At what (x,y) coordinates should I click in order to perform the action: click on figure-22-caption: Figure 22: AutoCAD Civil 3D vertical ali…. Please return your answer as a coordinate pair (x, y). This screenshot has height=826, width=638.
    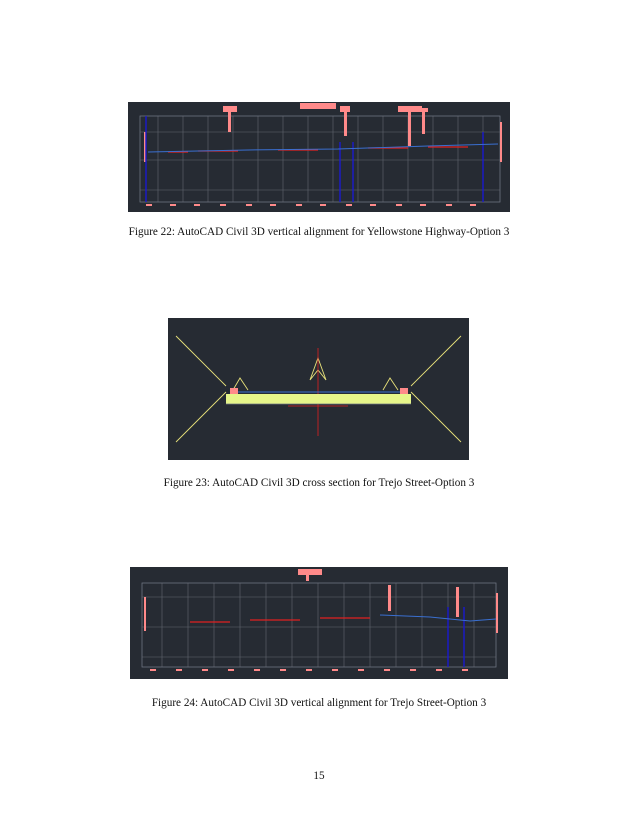
    Looking at the image, I should click on (319, 232).